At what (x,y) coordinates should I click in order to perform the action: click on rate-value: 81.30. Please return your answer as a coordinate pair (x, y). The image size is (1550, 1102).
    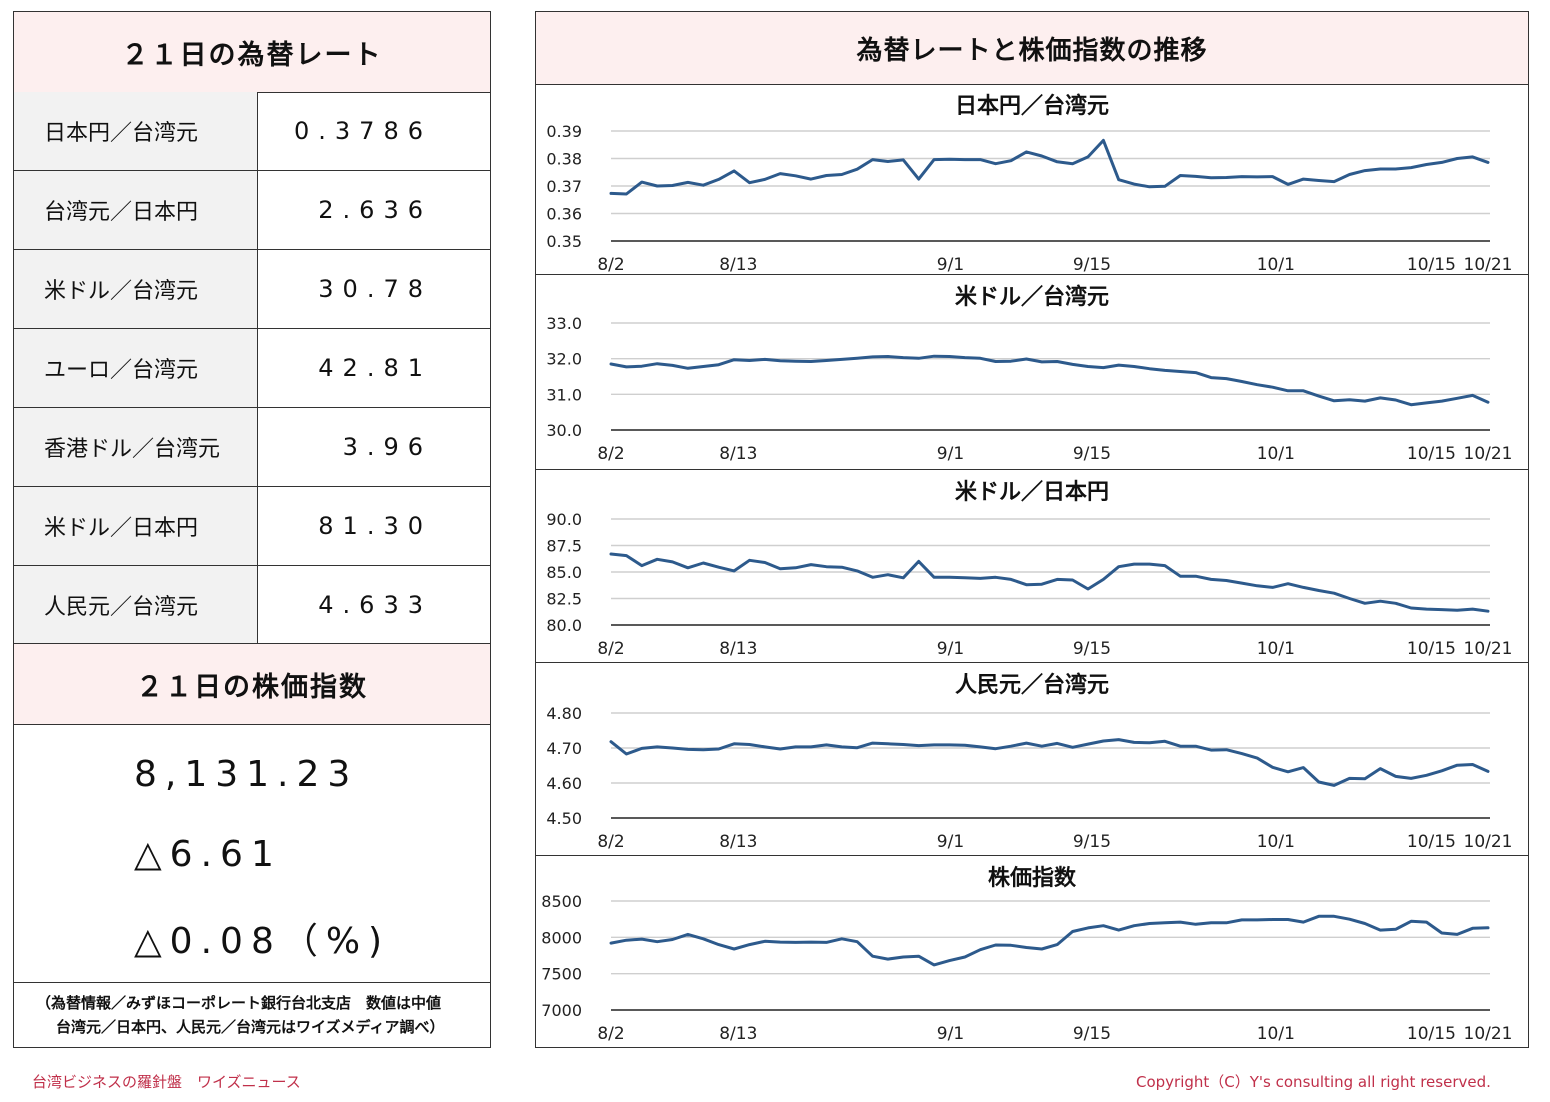
    Looking at the image, I should click on (375, 526).